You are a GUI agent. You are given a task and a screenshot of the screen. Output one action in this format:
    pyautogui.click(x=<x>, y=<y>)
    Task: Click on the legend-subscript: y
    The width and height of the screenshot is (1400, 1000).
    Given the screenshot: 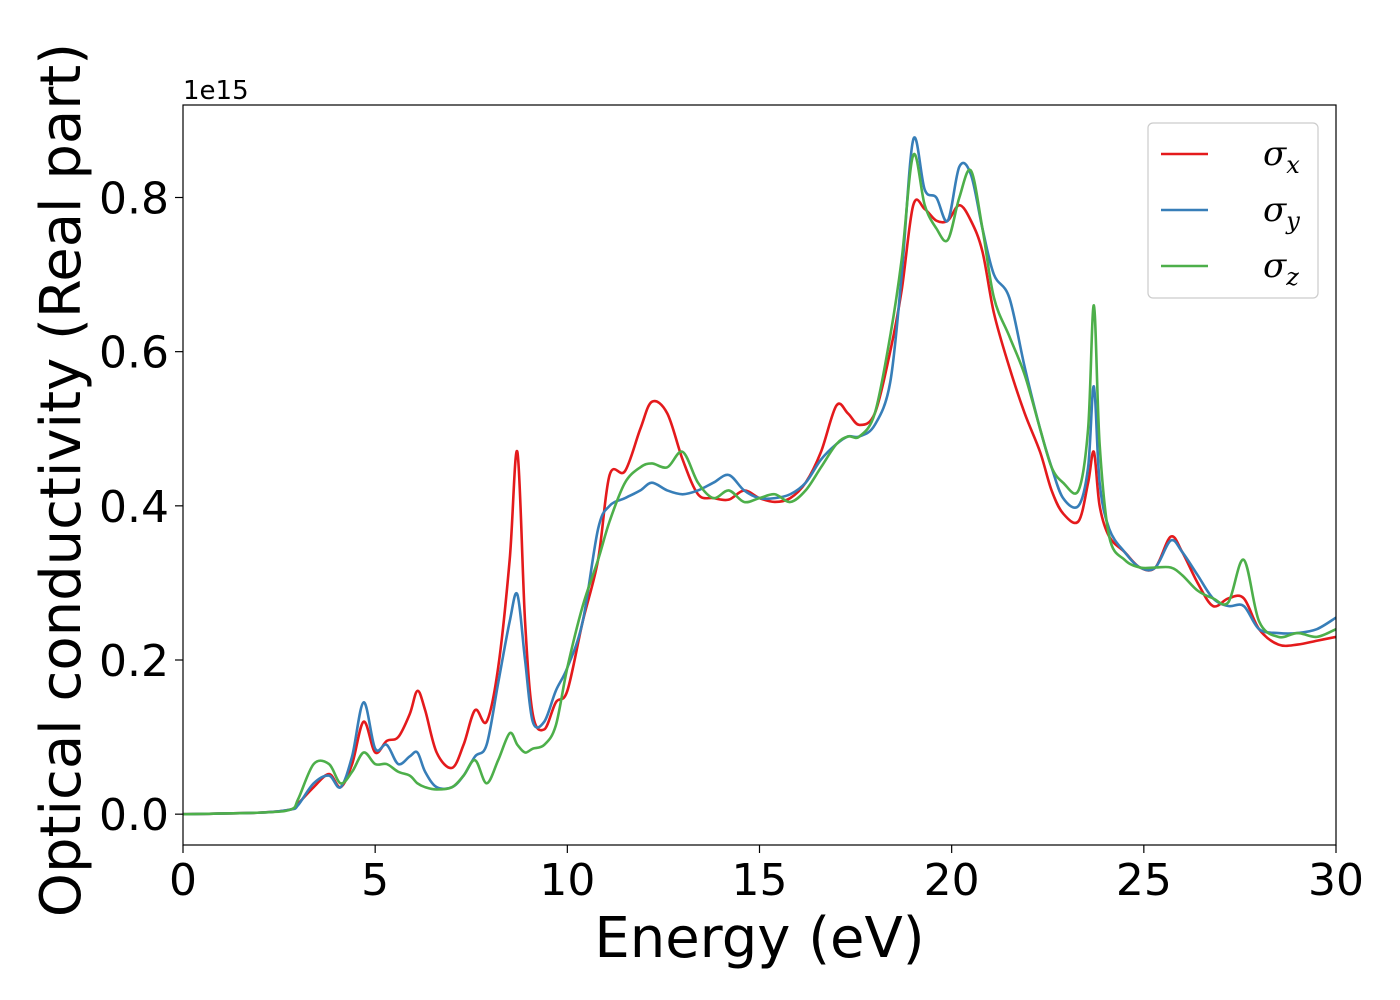 What is the action you would take?
    pyautogui.click(x=1292, y=221)
    